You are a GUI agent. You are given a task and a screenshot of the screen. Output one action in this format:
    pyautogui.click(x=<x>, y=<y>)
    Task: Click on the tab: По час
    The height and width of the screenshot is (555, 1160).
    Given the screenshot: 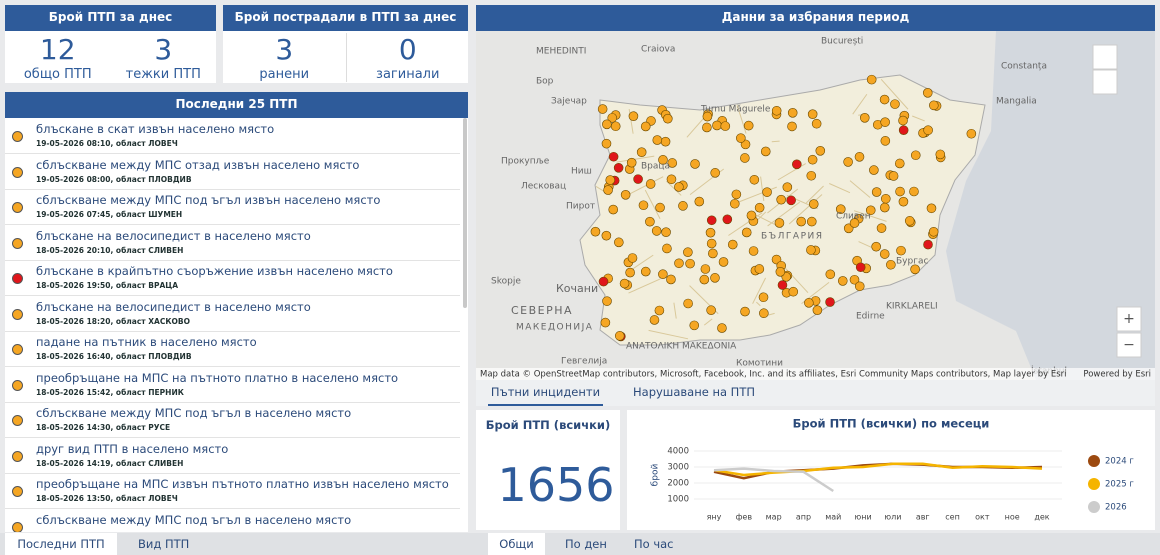 What is the action you would take?
    pyautogui.click(x=654, y=544)
    